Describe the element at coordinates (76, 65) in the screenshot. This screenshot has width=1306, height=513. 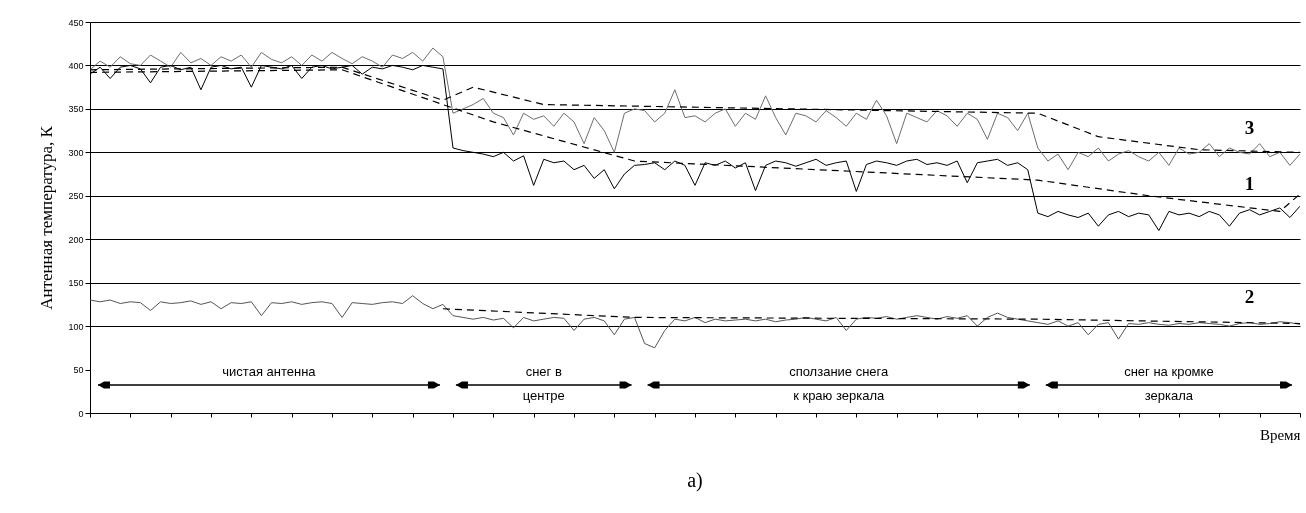
I see `y-tick-label: 400` at that location.